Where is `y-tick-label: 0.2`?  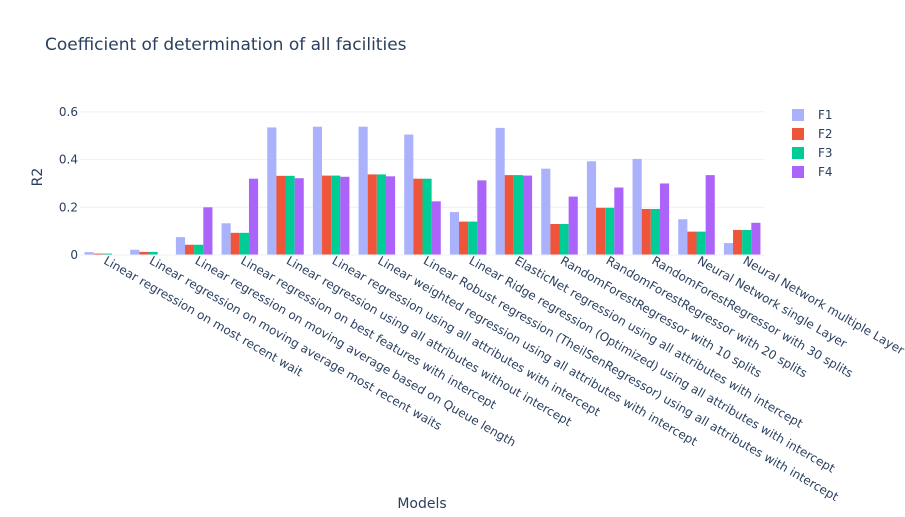
y-tick-label: 0.2 is located at coordinates (68, 207).